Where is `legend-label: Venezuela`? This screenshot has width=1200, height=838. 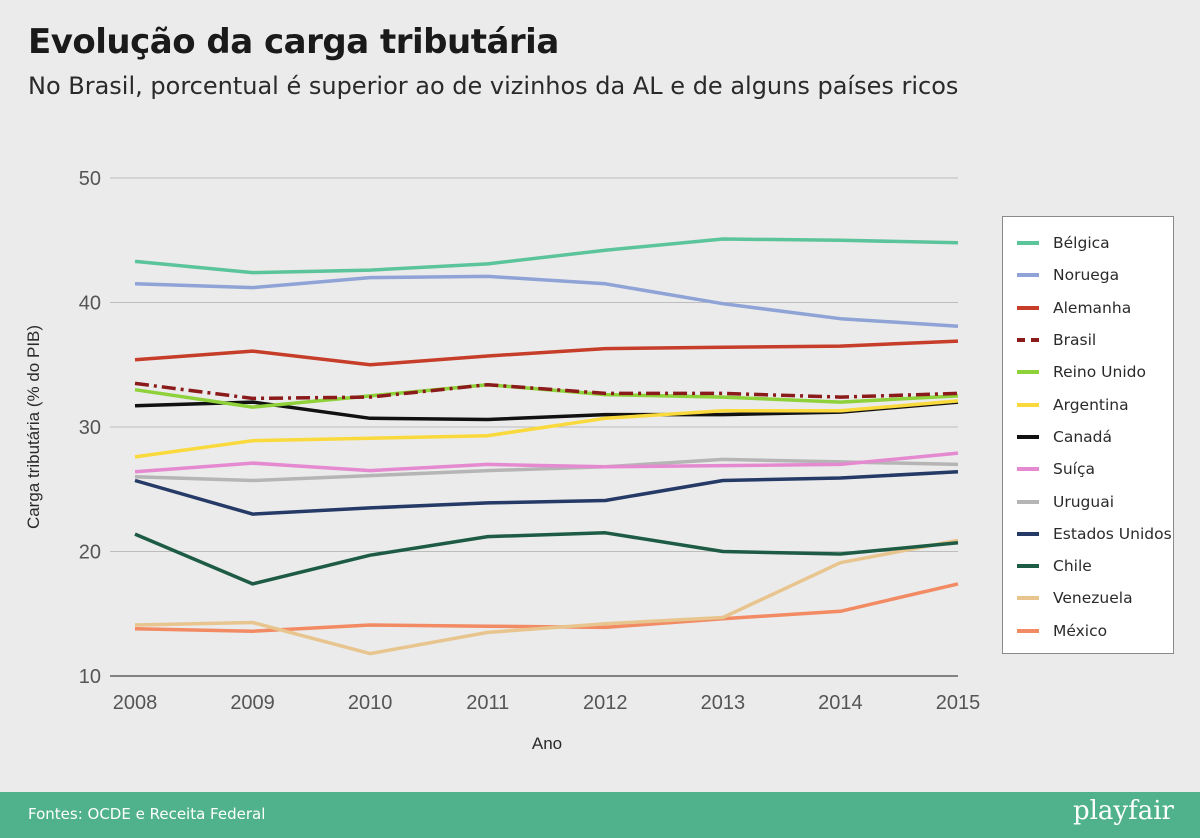 legend-label: Venezuela is located at coordinates (1093, 598).